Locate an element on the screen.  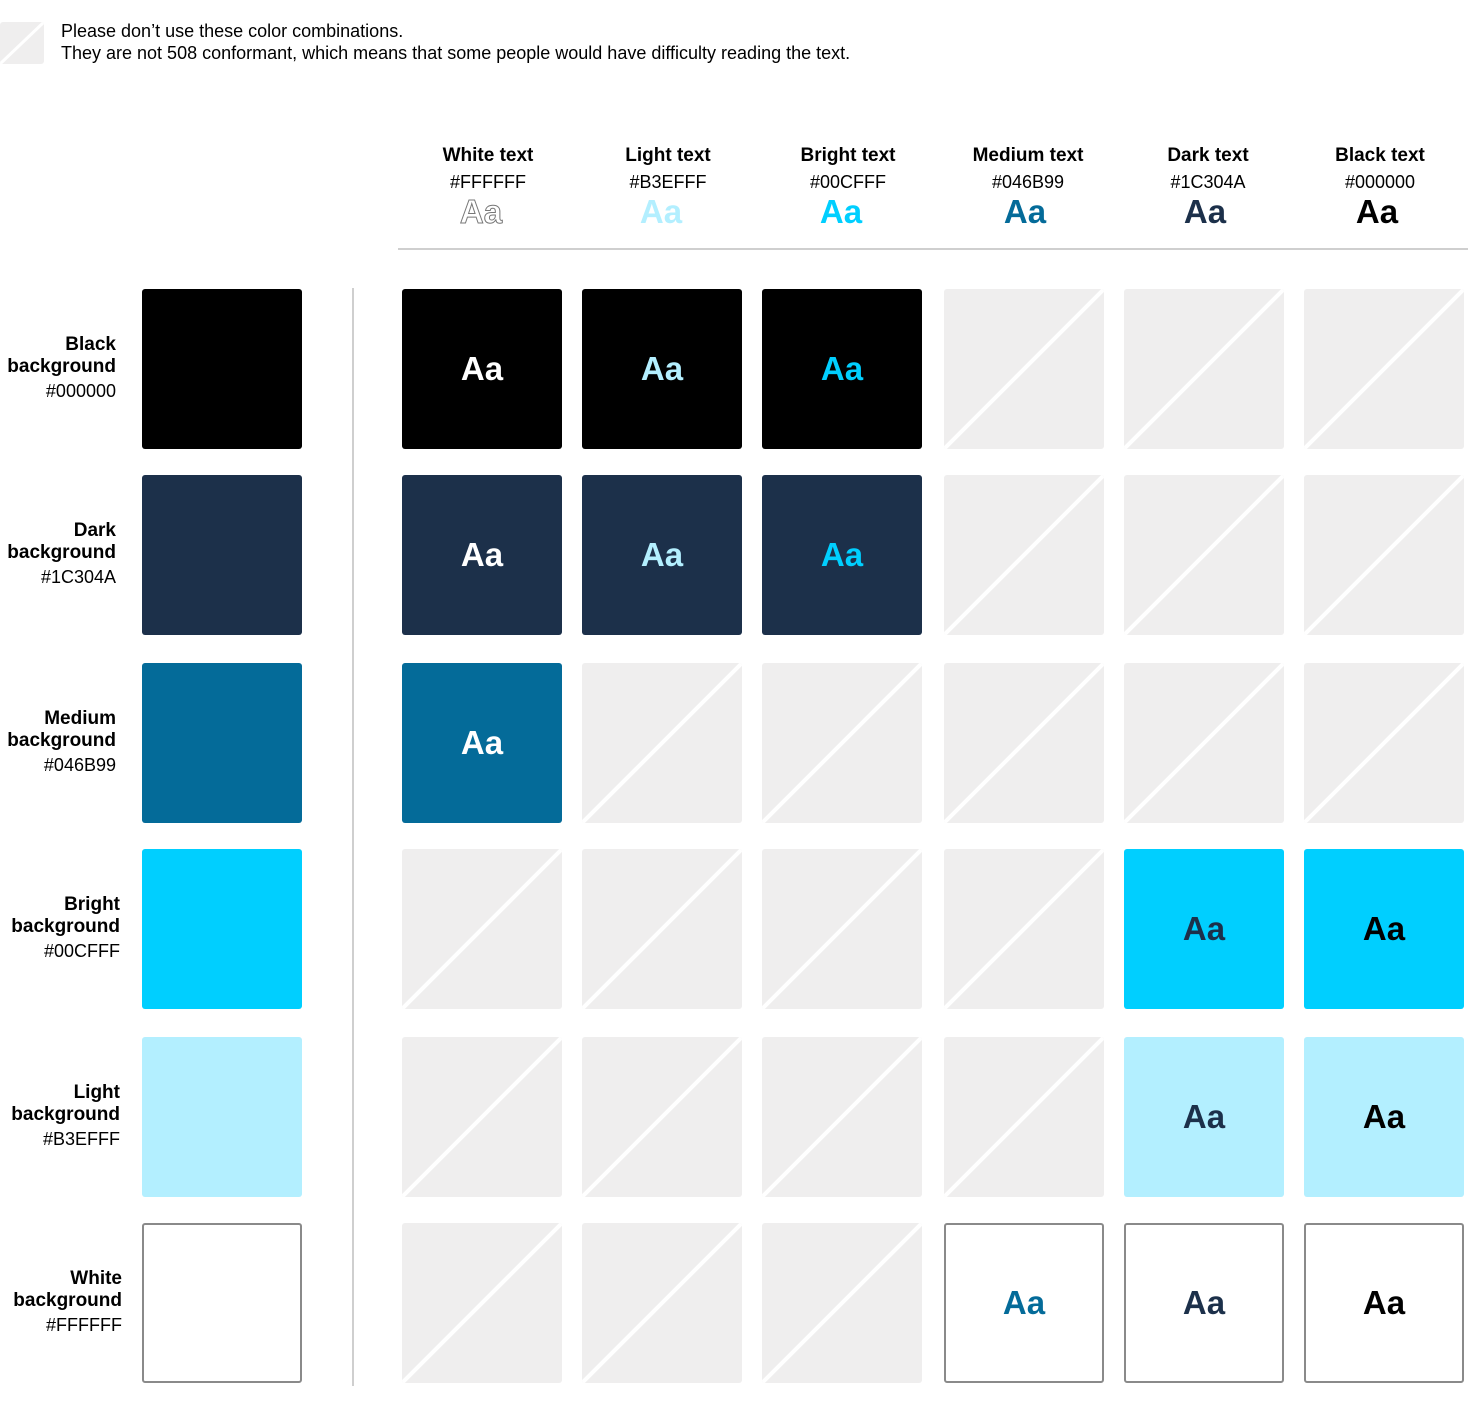
row-label: Medium background #046B99 is located at coordinates (58, 743).